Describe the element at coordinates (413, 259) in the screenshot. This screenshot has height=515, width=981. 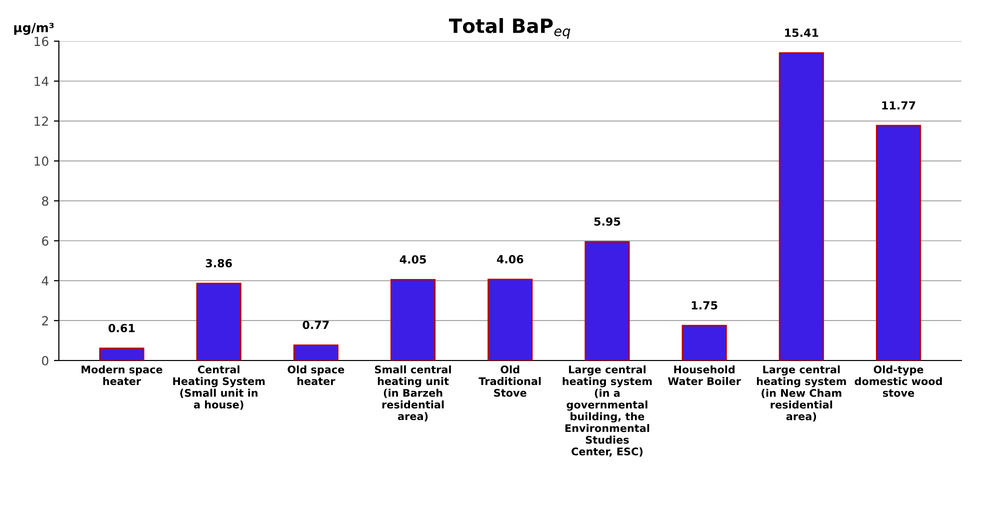
I see `data-label: 4.05` at that location.